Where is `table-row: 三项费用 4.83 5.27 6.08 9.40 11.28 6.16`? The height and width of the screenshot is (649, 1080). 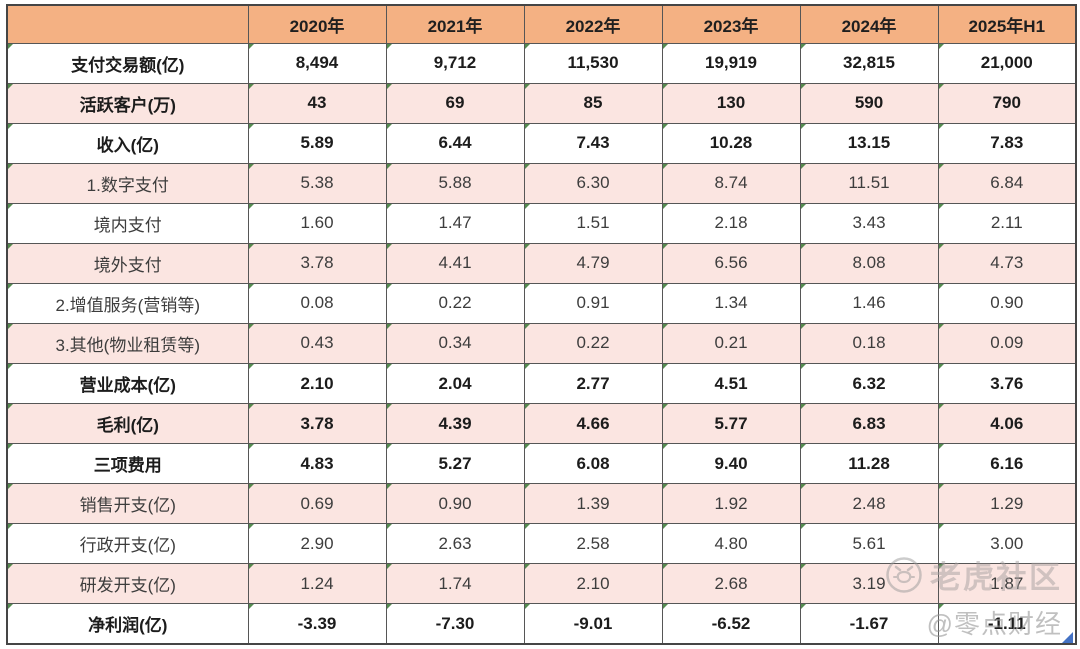
table-row: 三项费用 4.83 5.27 6.08 9.40 11.28 6.16 is located at coordinates (541, 464).